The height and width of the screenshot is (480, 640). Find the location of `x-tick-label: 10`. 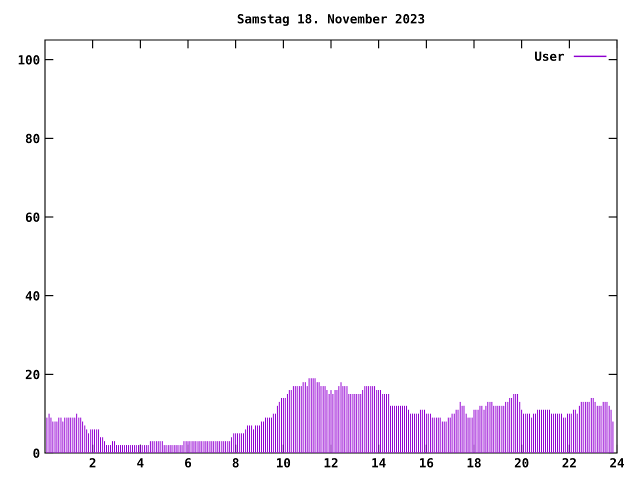

x-tick-label: 10 is located at coordinates (283, 463).